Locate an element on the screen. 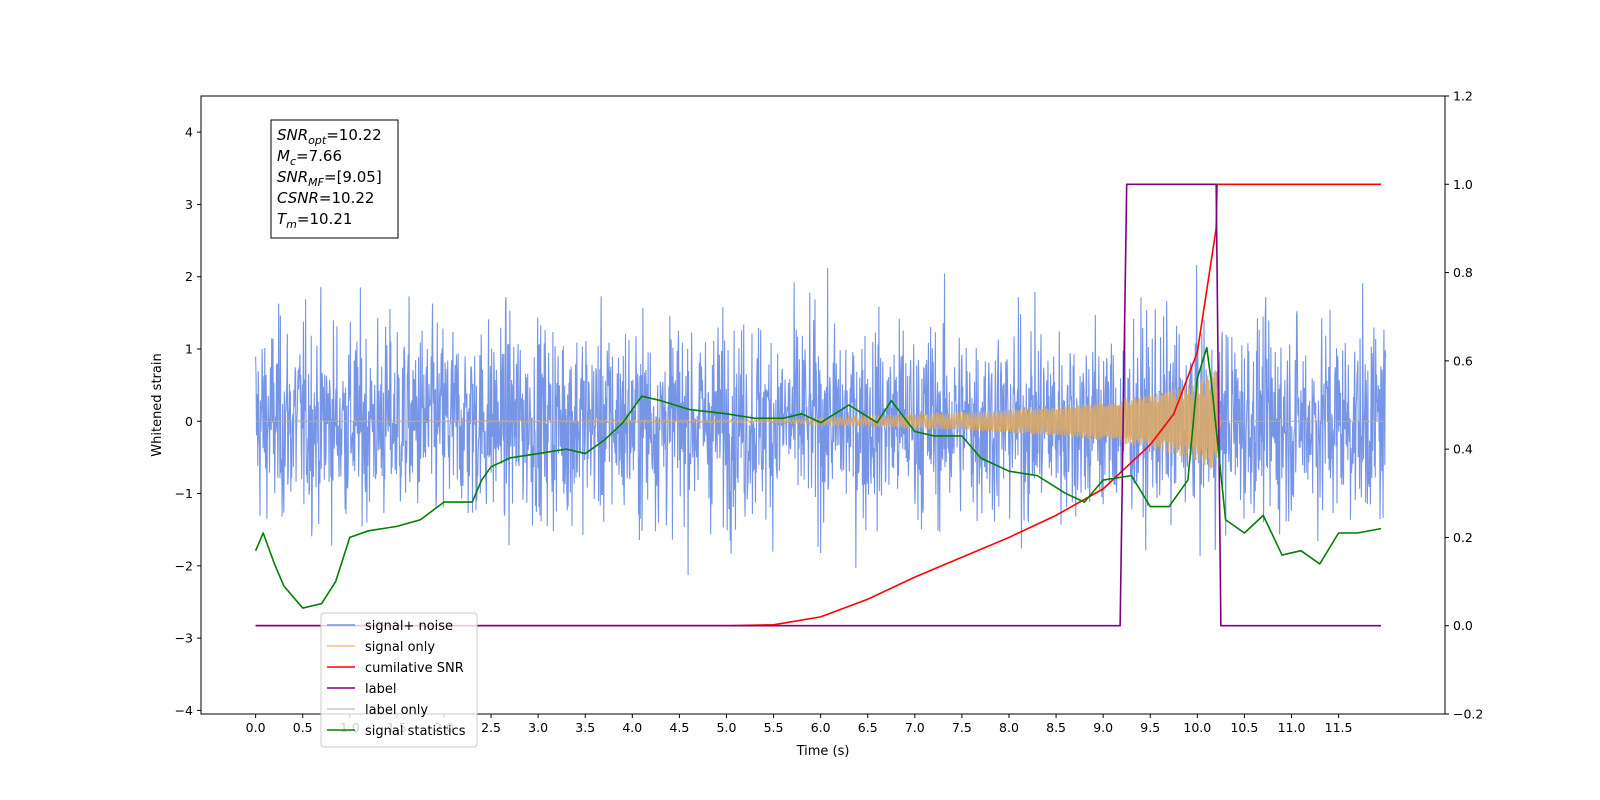 Image resolution: width=1600 pixels, height=800 pixels. x-tick-label: 10.5 is located at coordinates (1244, 727).